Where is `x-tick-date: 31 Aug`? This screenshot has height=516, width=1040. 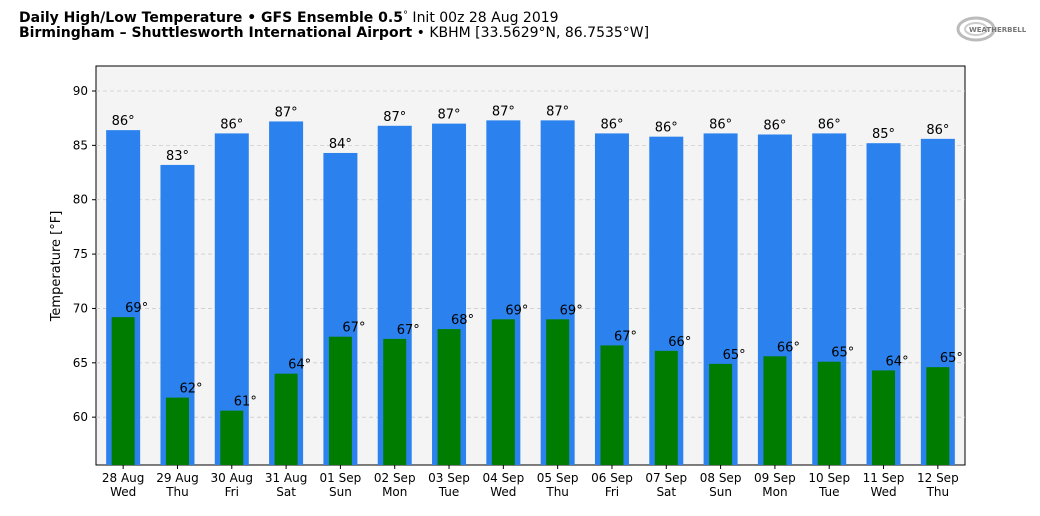
x-tick-date: 31 Aug is located at coordinates (286, 478).